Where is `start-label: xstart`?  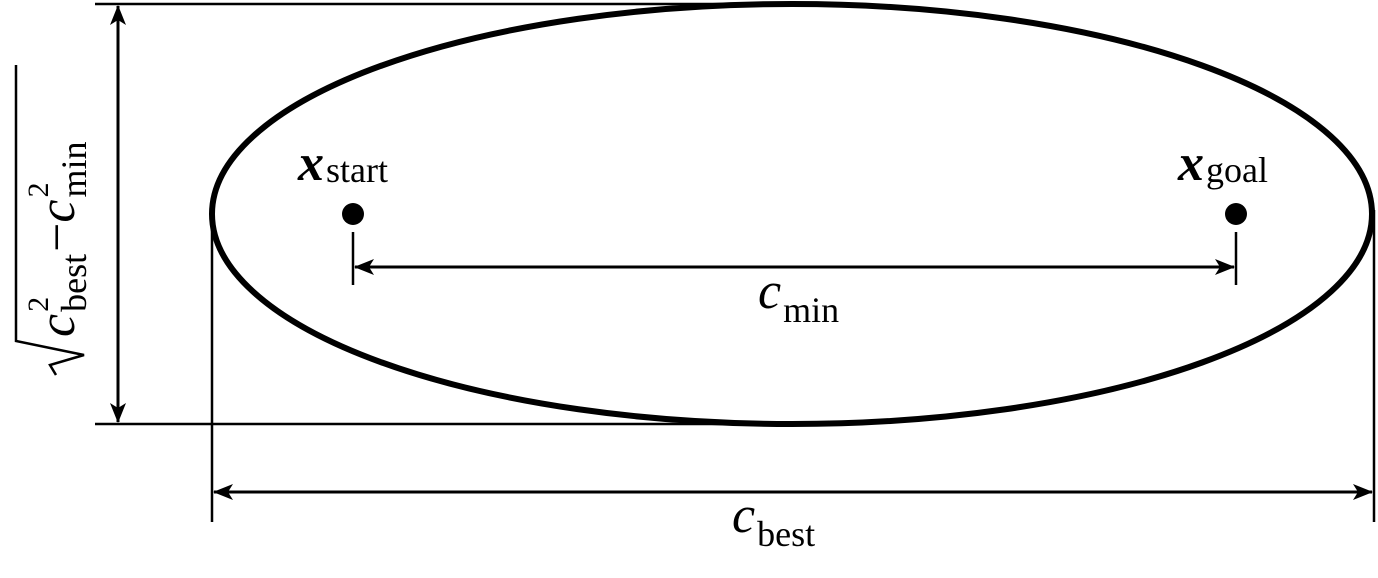 start-label: xstart is located at coordinates (342, 163).